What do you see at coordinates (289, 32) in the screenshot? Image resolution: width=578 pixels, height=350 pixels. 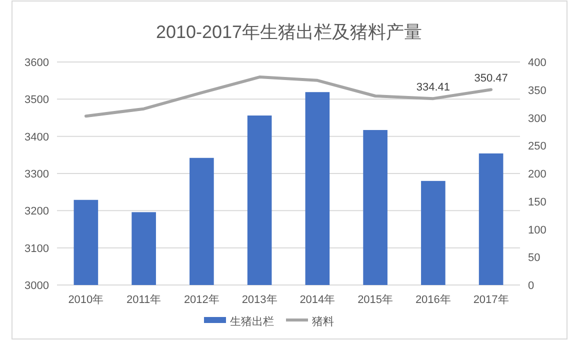 I see `chart-title: 2010-2017年生猪出栏及猪料产量` at bounding box center [289, 32].